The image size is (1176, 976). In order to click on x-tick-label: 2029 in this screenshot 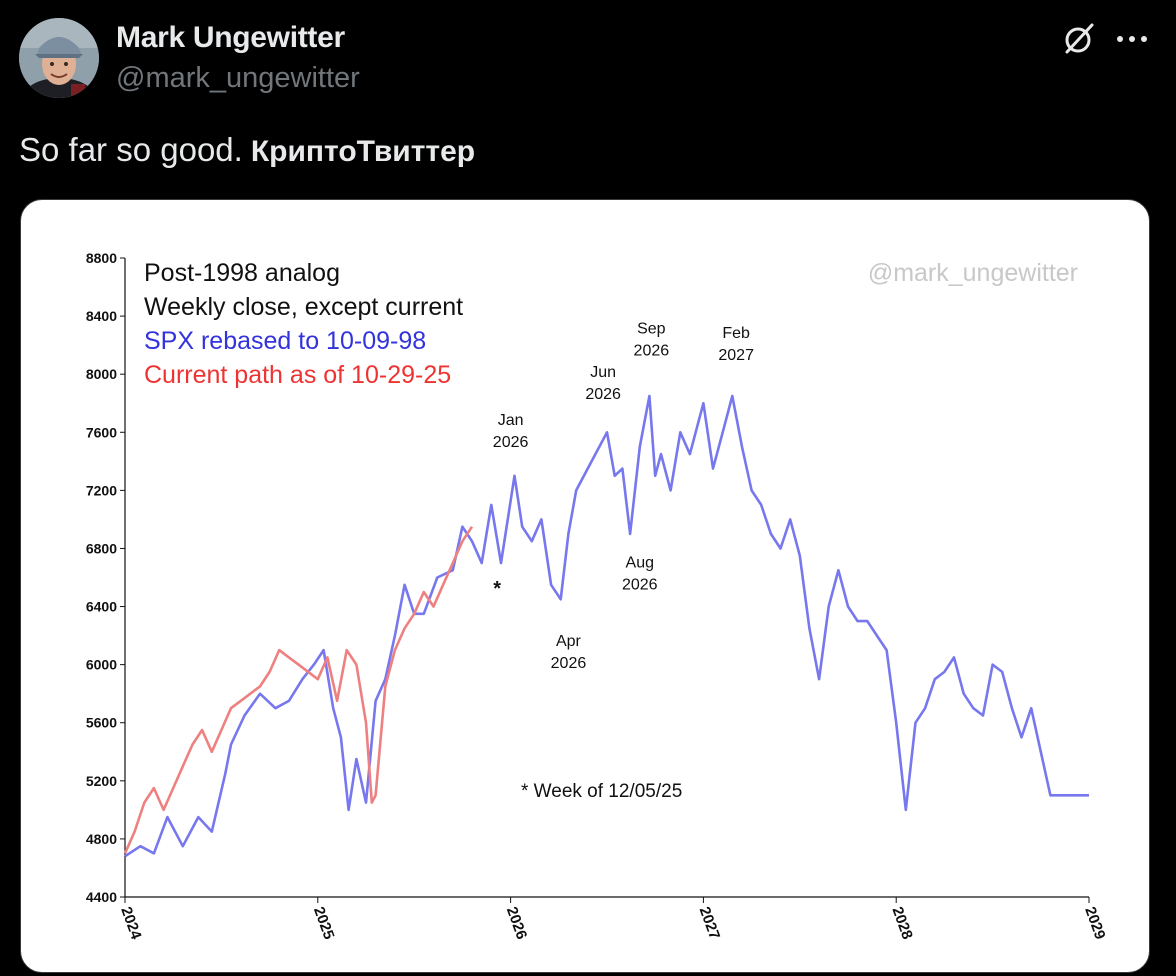, I will do `click(1094, 923)`.